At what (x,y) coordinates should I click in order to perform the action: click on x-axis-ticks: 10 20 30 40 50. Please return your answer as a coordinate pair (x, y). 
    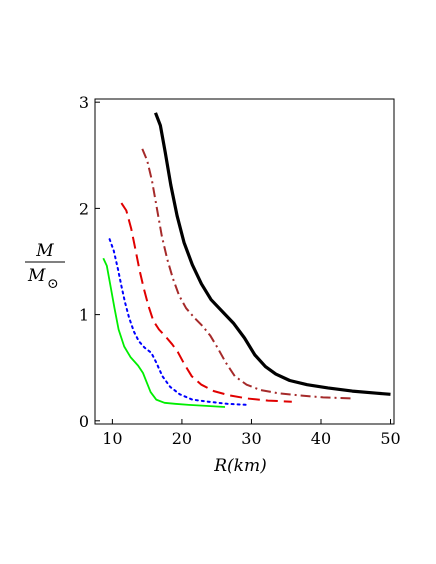
    Looking at the image, I should click on (251, 433).